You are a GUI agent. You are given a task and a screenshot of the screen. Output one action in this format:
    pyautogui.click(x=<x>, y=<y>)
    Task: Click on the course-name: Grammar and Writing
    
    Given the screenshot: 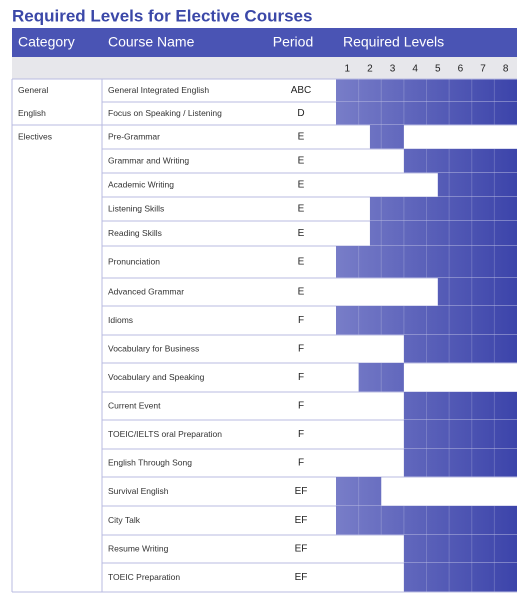 What is the action you would take?
    pyautogui.click(x=148, y=160)
    